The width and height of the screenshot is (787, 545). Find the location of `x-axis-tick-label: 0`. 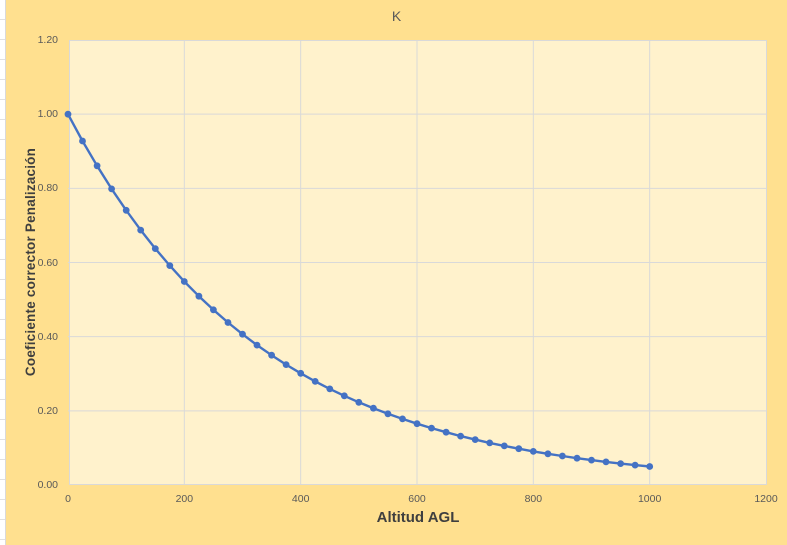

x-axis-tick-label: 0 is located at coordinates (68, 499).